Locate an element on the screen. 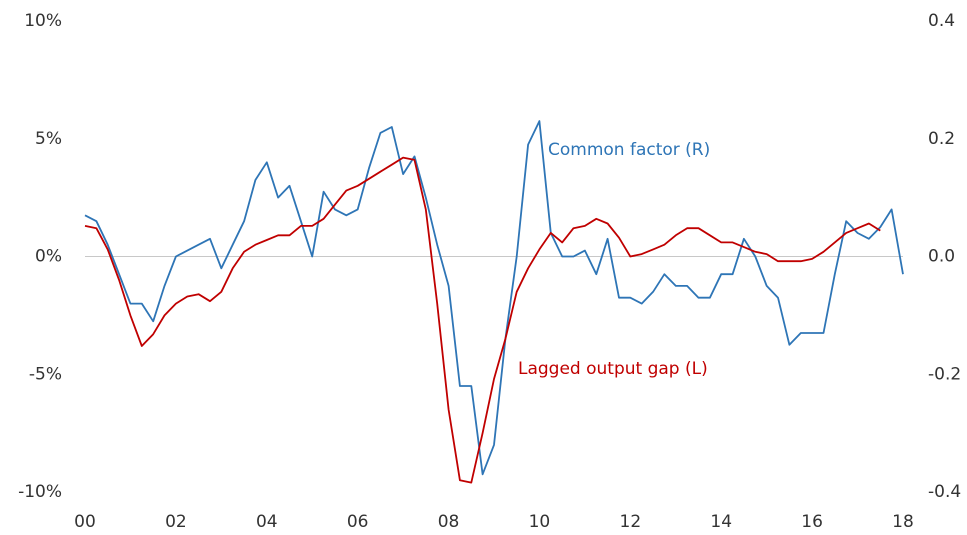 This screenshot has height=535, width=967. x-tick-label: 04 is located at coordinates (267, 522).